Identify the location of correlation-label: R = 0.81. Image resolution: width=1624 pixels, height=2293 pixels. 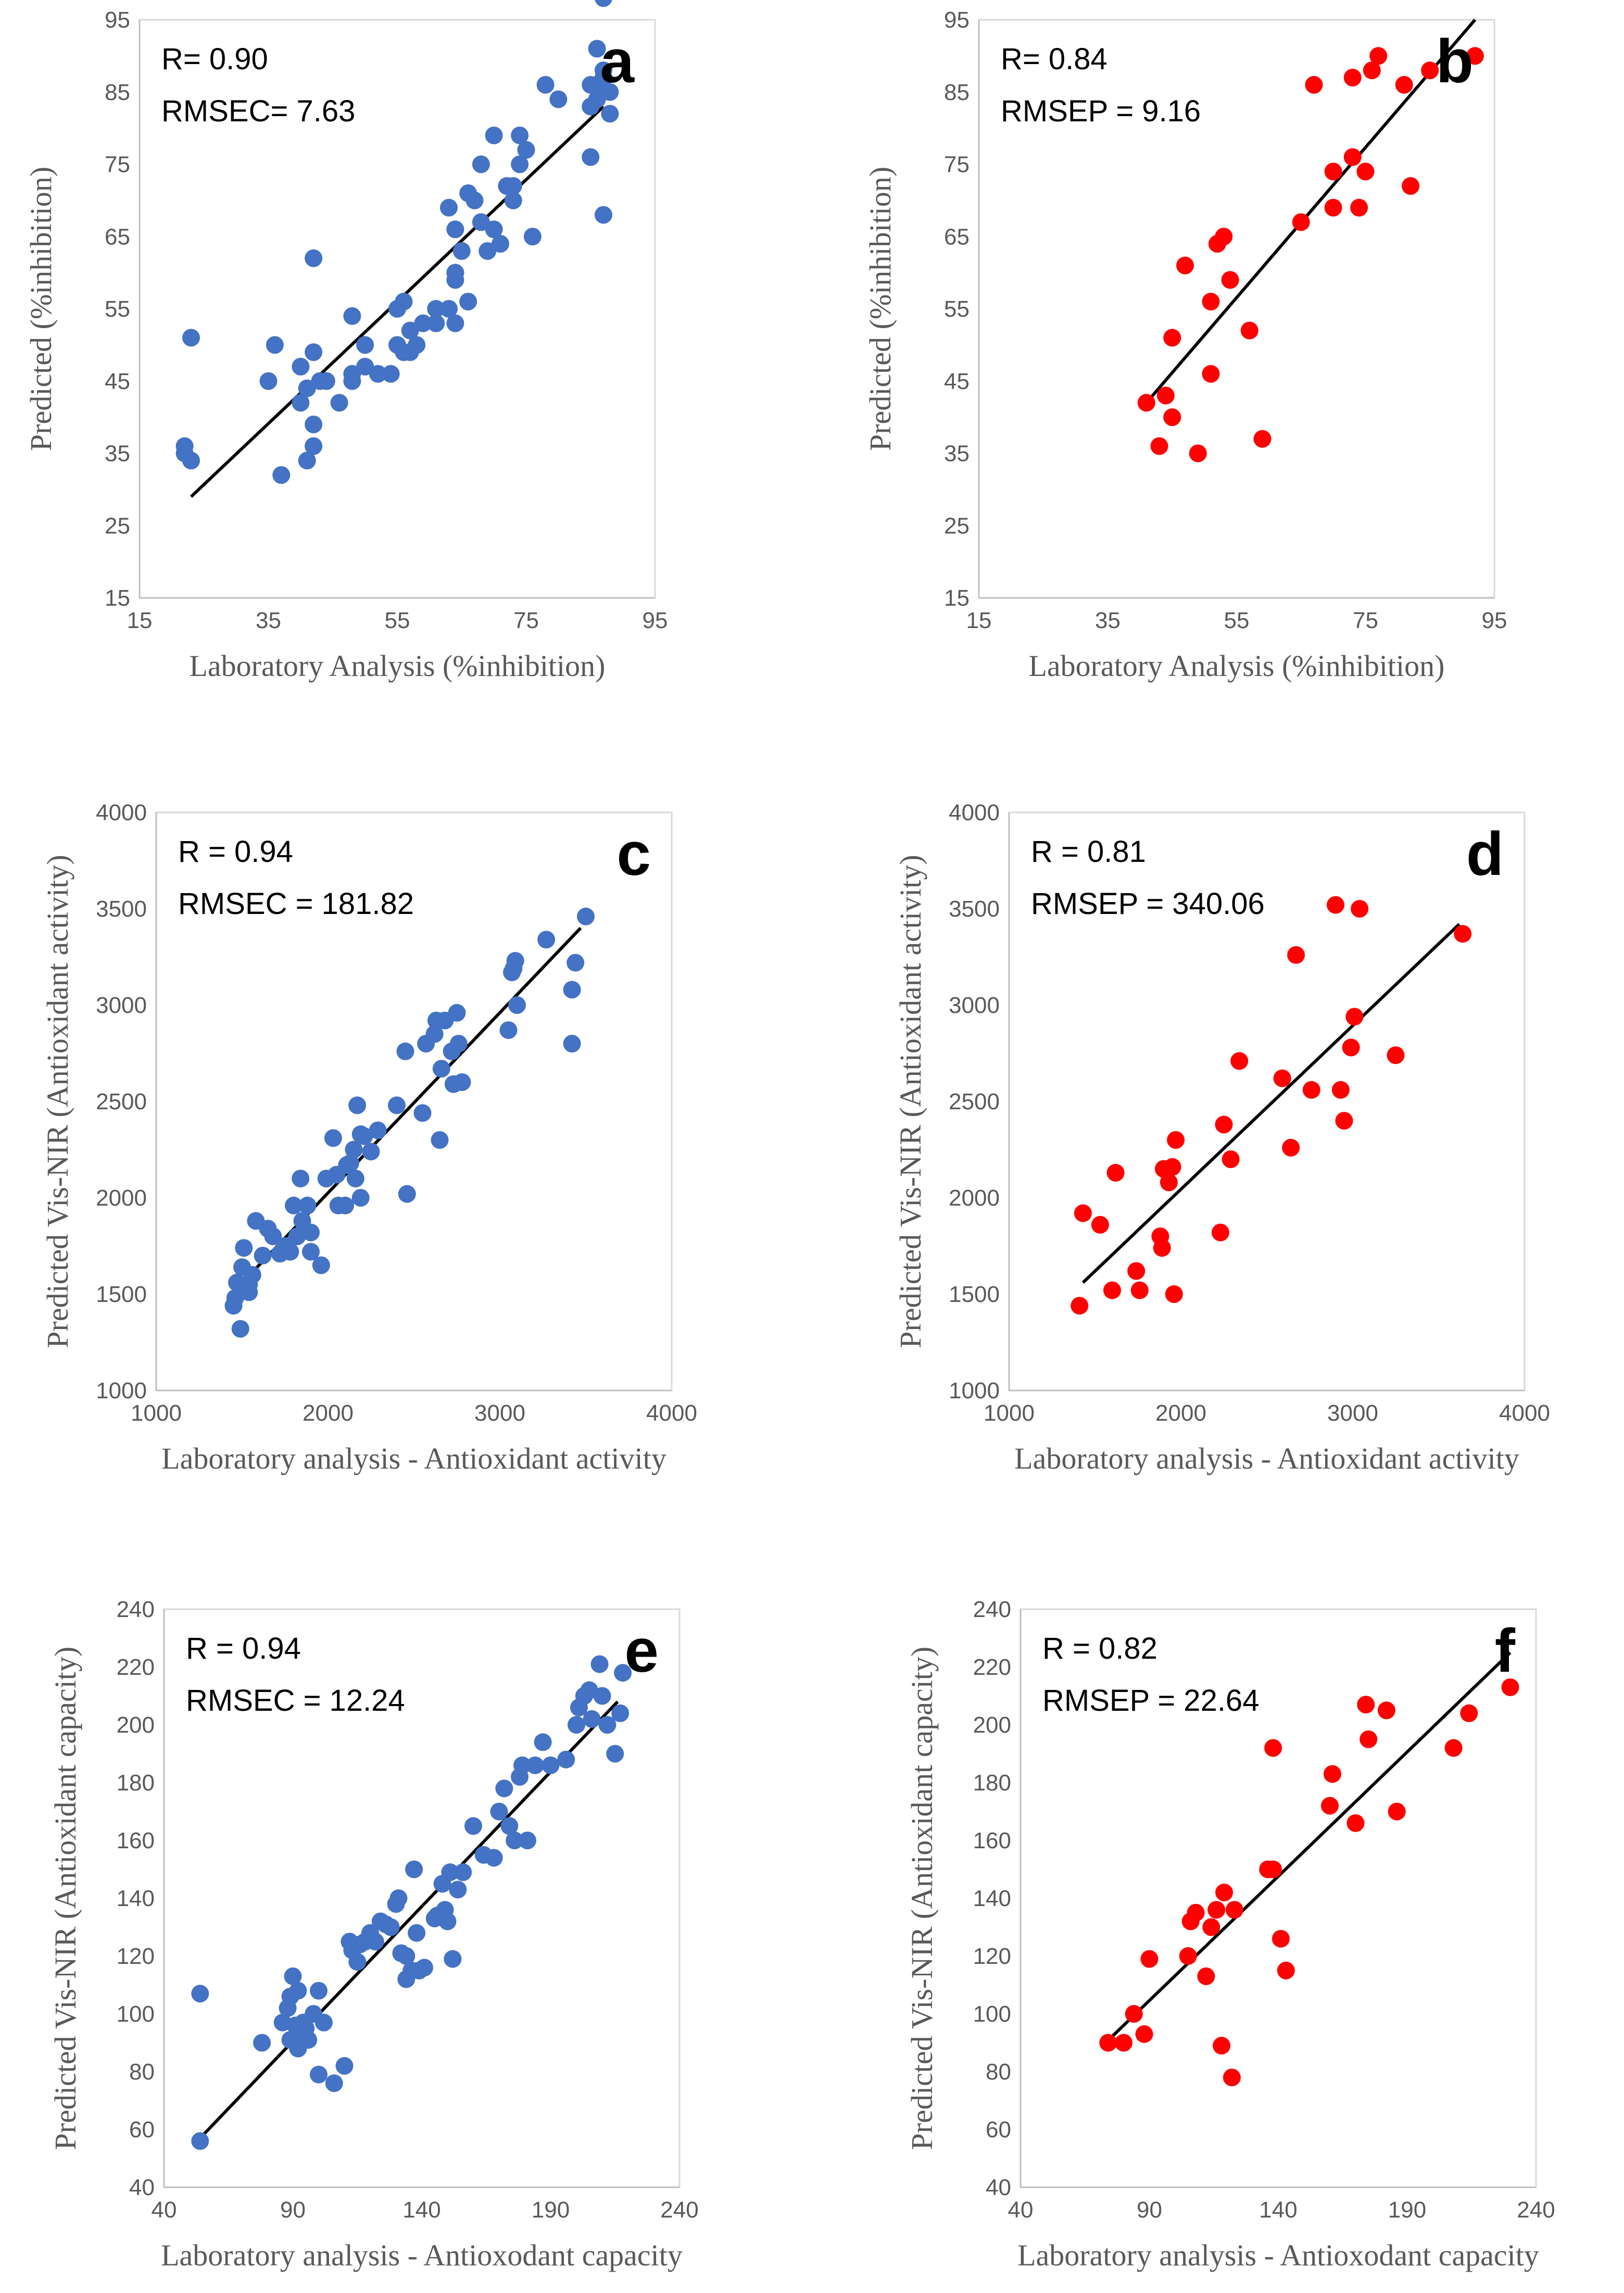
(1088, 852).